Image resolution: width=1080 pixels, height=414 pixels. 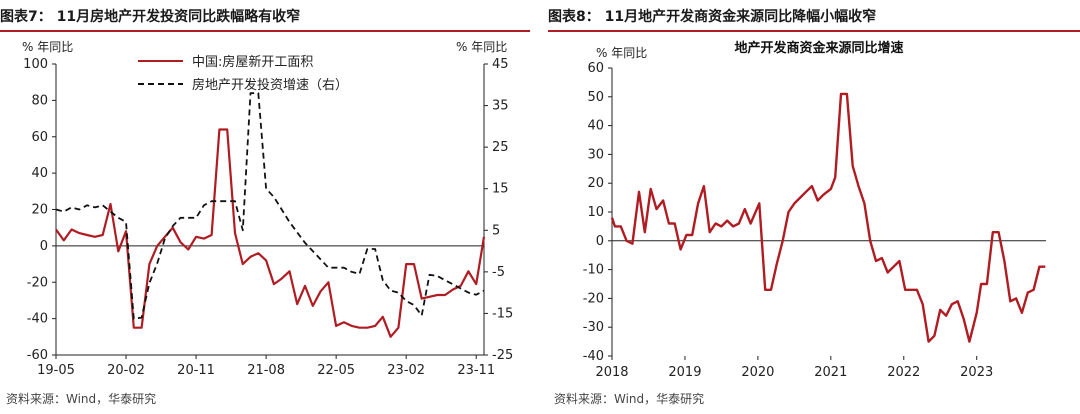 What do you see at coordinates (500, 147) in the screenshot?
I see `right-y-tick-label: 25` at bounding box center [500, 147].